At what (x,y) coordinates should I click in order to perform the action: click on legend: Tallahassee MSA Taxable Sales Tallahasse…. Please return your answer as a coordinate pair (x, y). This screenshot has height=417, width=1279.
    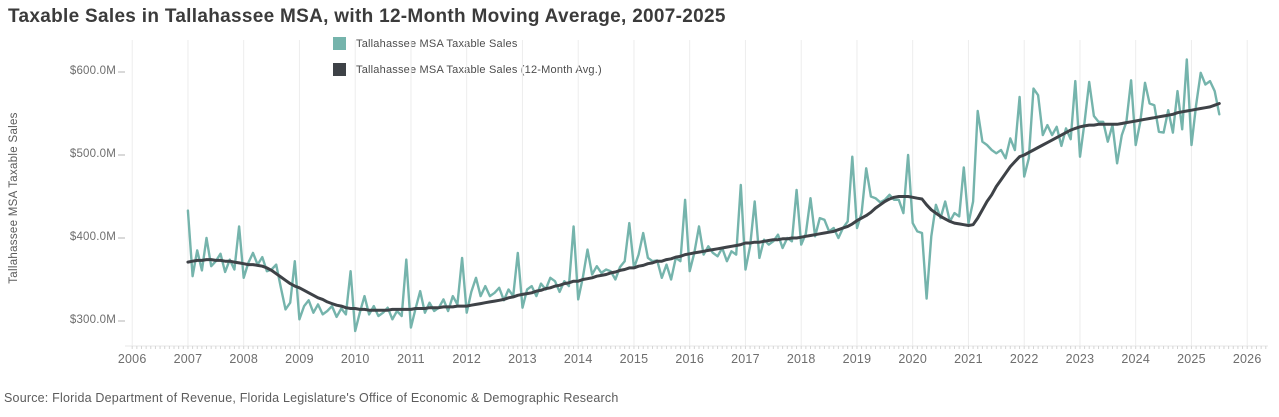
    Looking at the image, I should click on (467, 56).